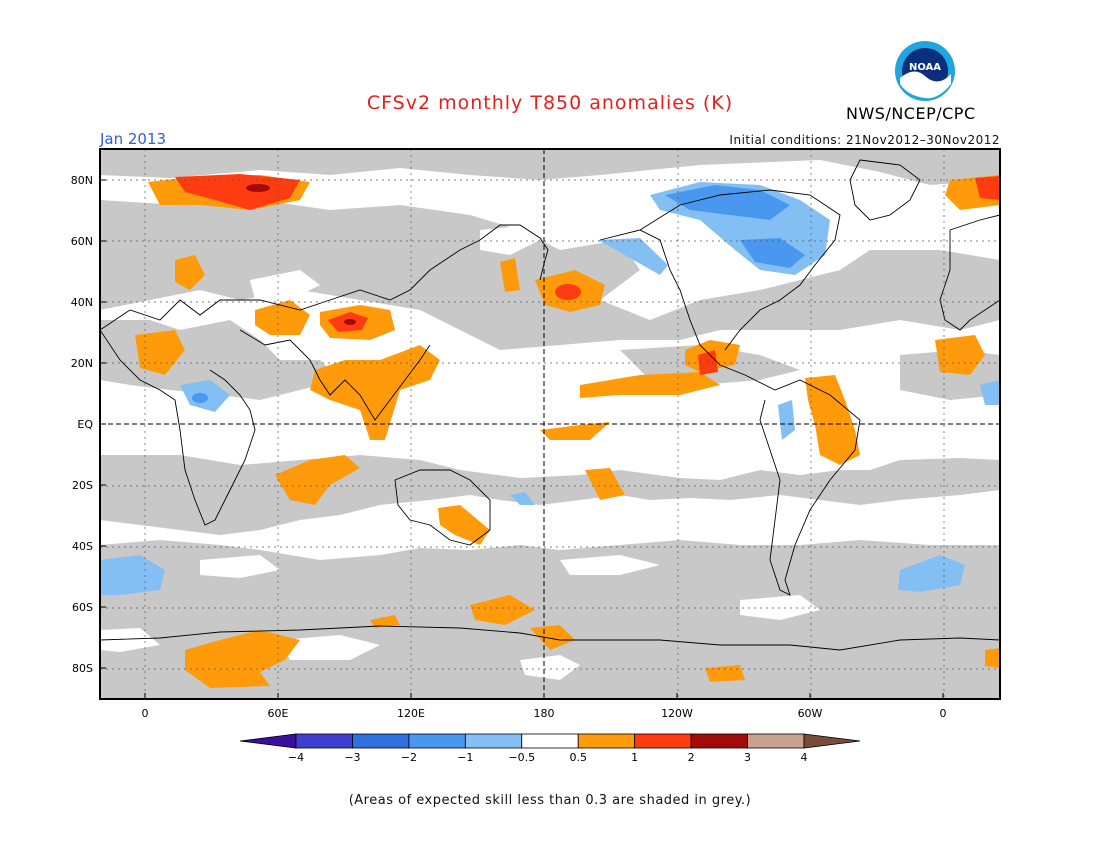 This screenshot has height=850, width=1100. Describe the element at coordinates (82, 607) in the screenshot. I see `lat-tick-label: 60S` at that location.